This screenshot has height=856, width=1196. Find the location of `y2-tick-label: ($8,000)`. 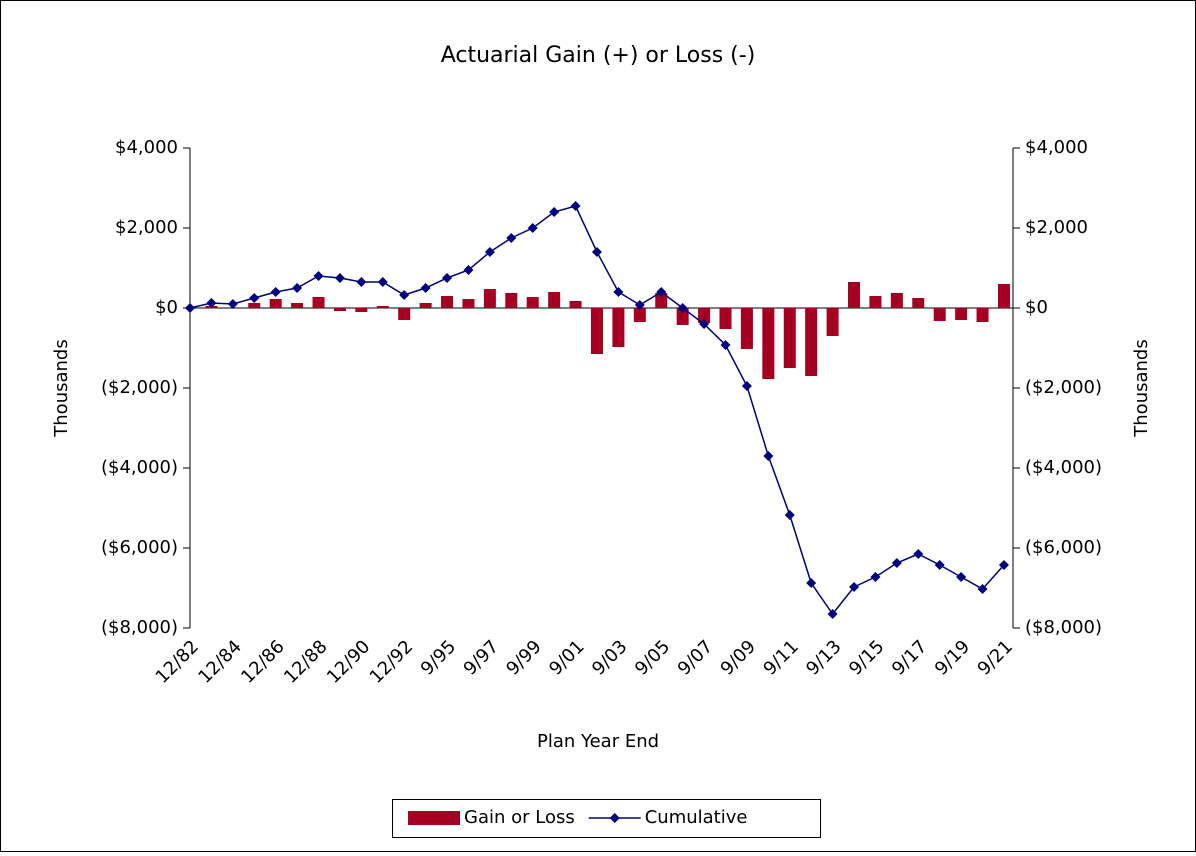

y2-tick-label: ($8,000) is located at coordinates (1063, 627).